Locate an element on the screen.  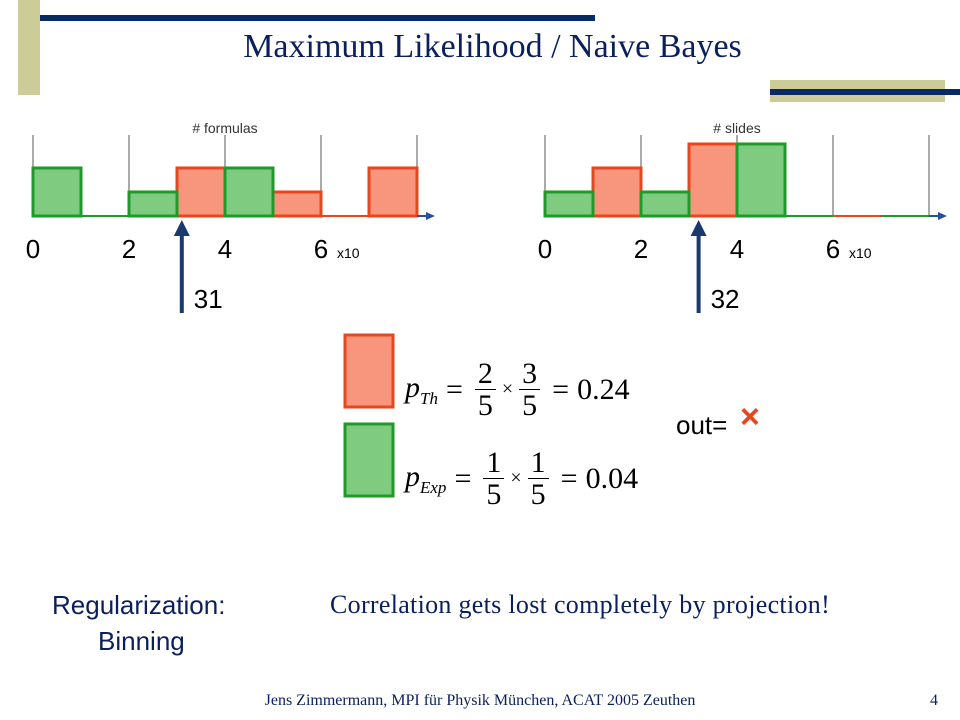
out-symbol: × is located at coordinates (750, 417).